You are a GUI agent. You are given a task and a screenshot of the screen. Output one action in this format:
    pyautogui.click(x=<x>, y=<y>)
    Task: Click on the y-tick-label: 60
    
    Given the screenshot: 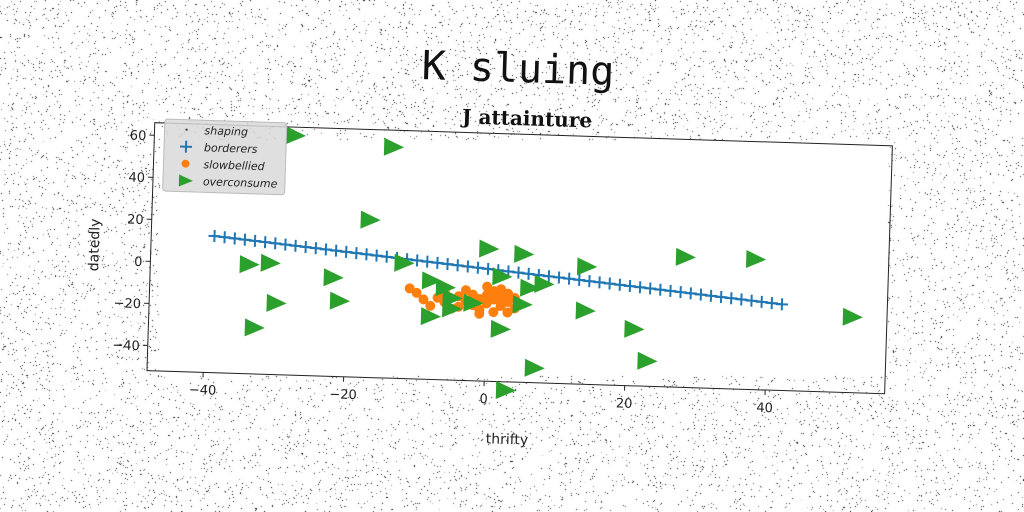 What is the action you would take?
    pyautogui.click(x=138, y=137)
    